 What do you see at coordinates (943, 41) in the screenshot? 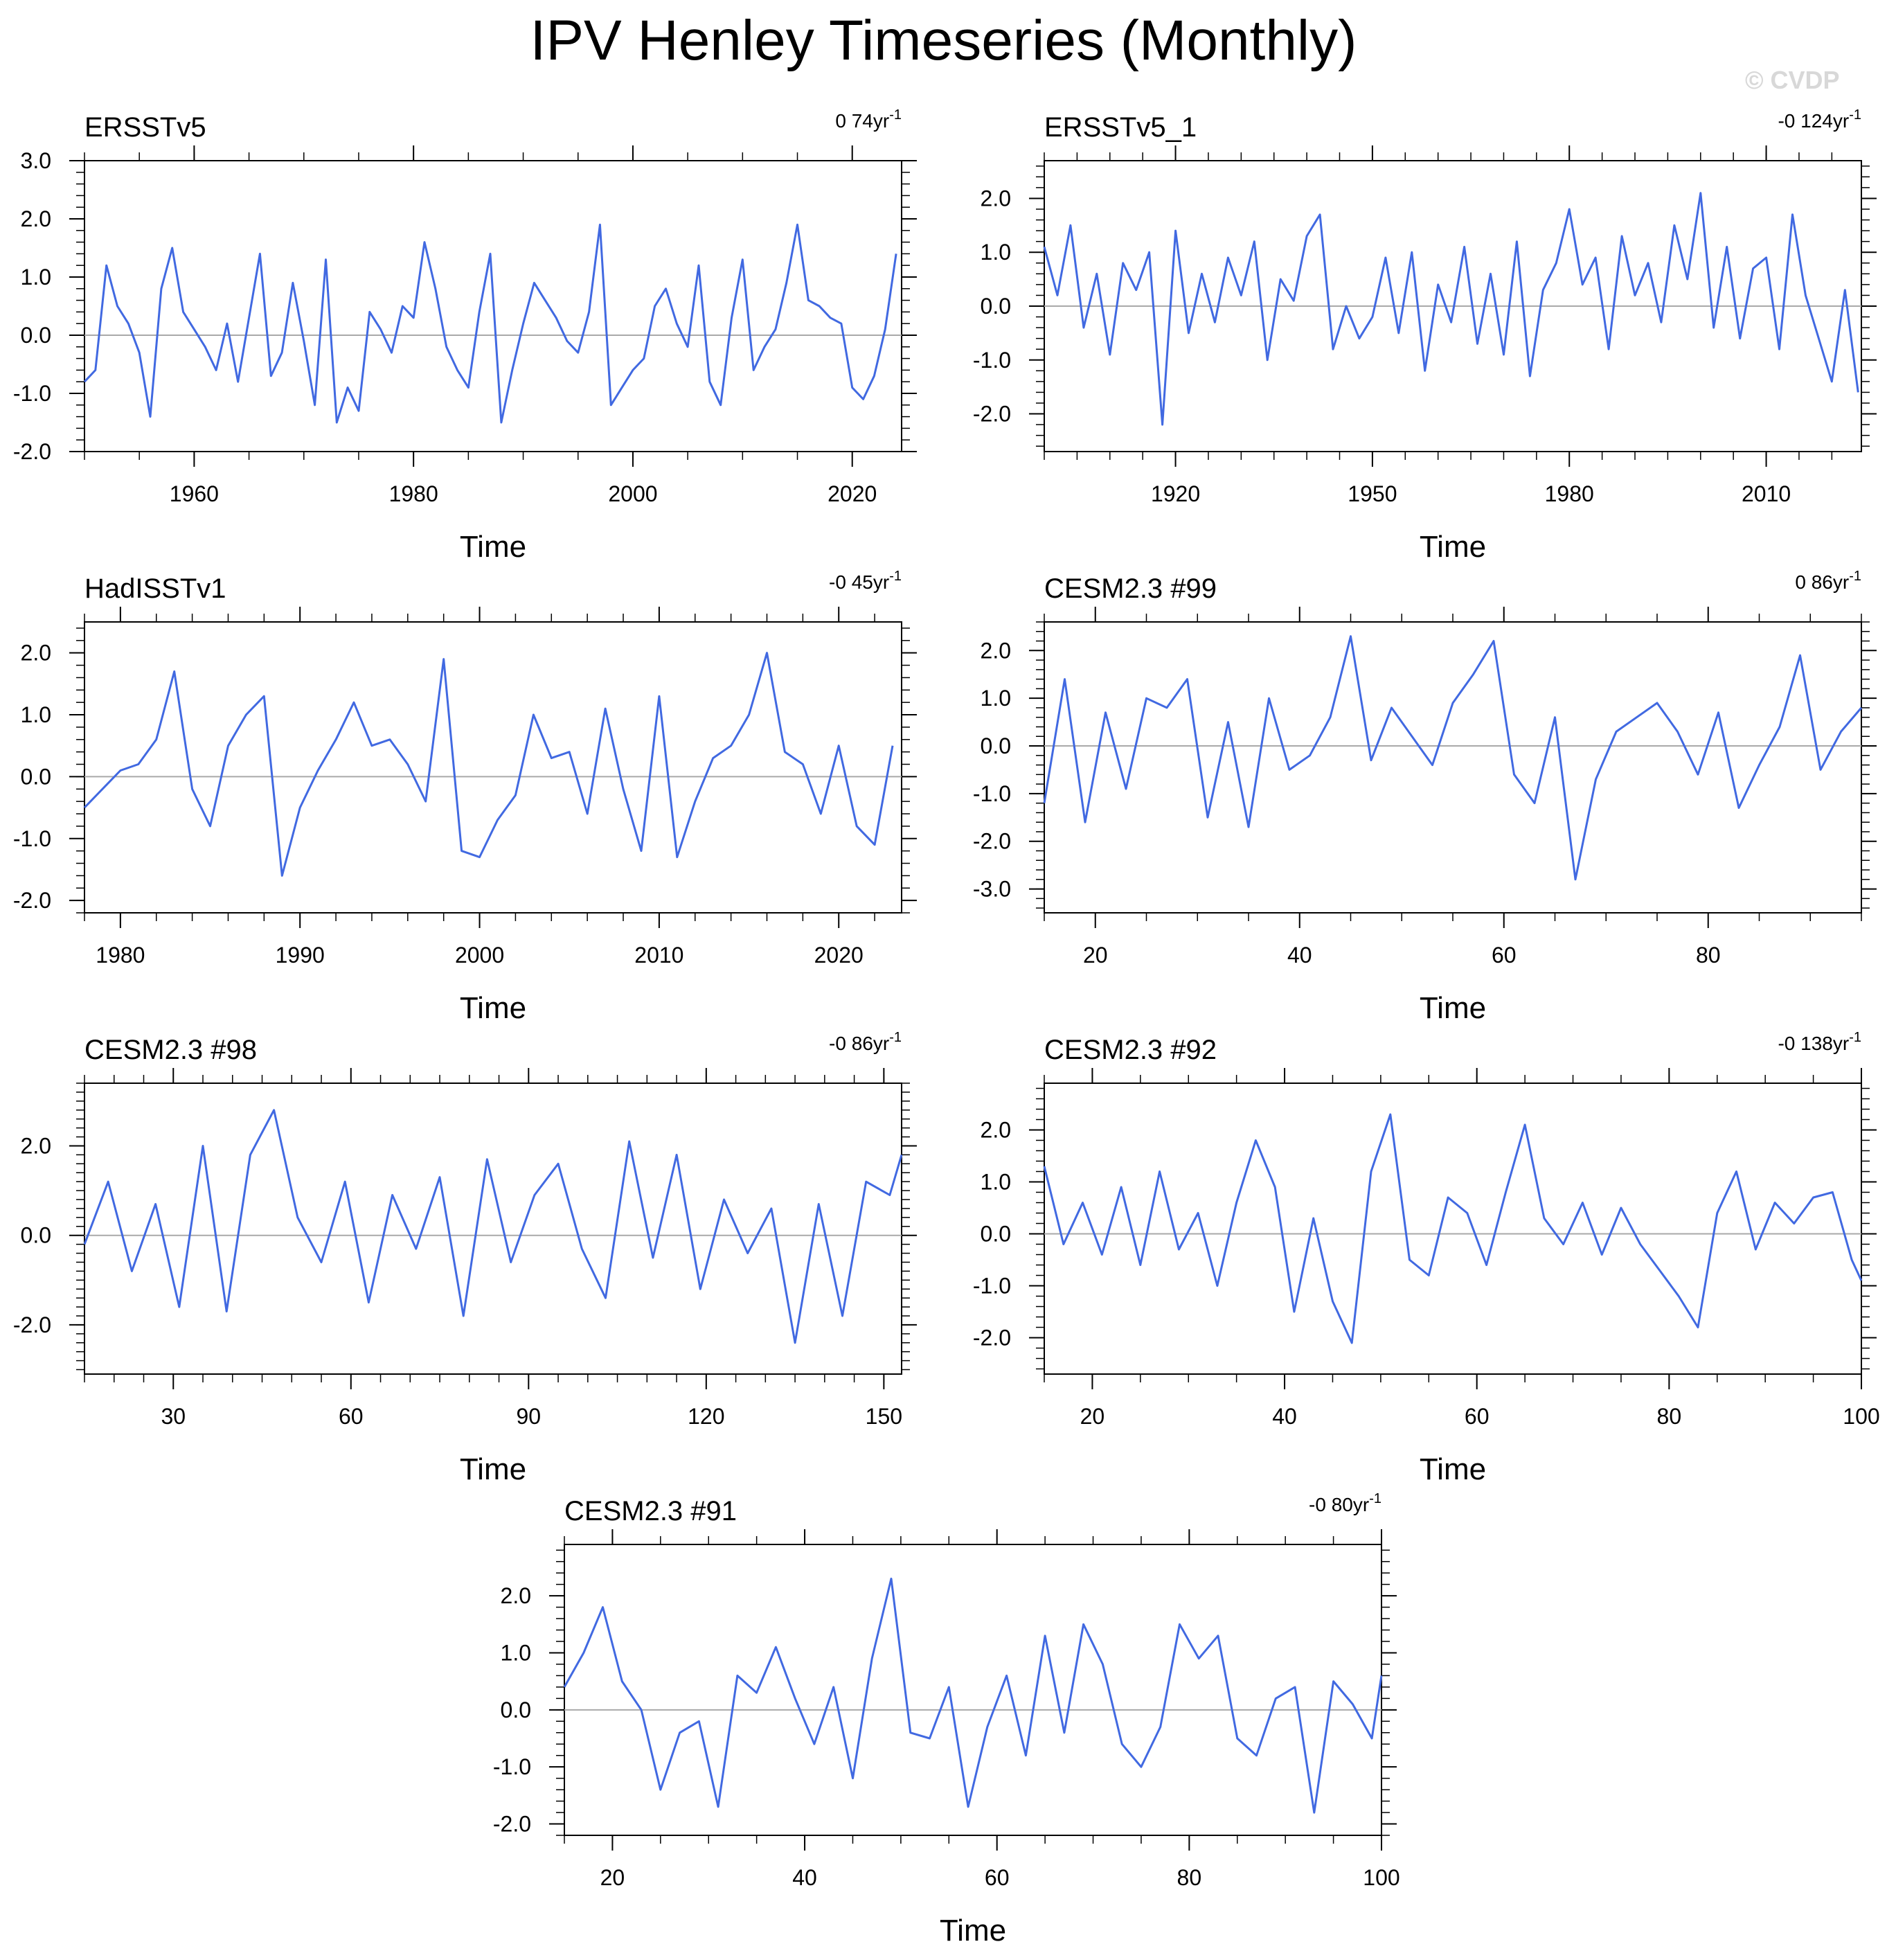
I see `main-title: IPV Henley Timeseries (Monthly)` at bounding box center [943, 41].